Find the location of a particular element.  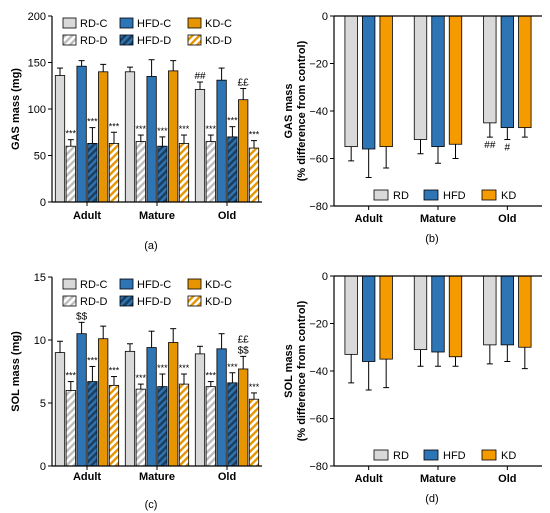

legend-label: RD-C is located at coordinates (94, 24).